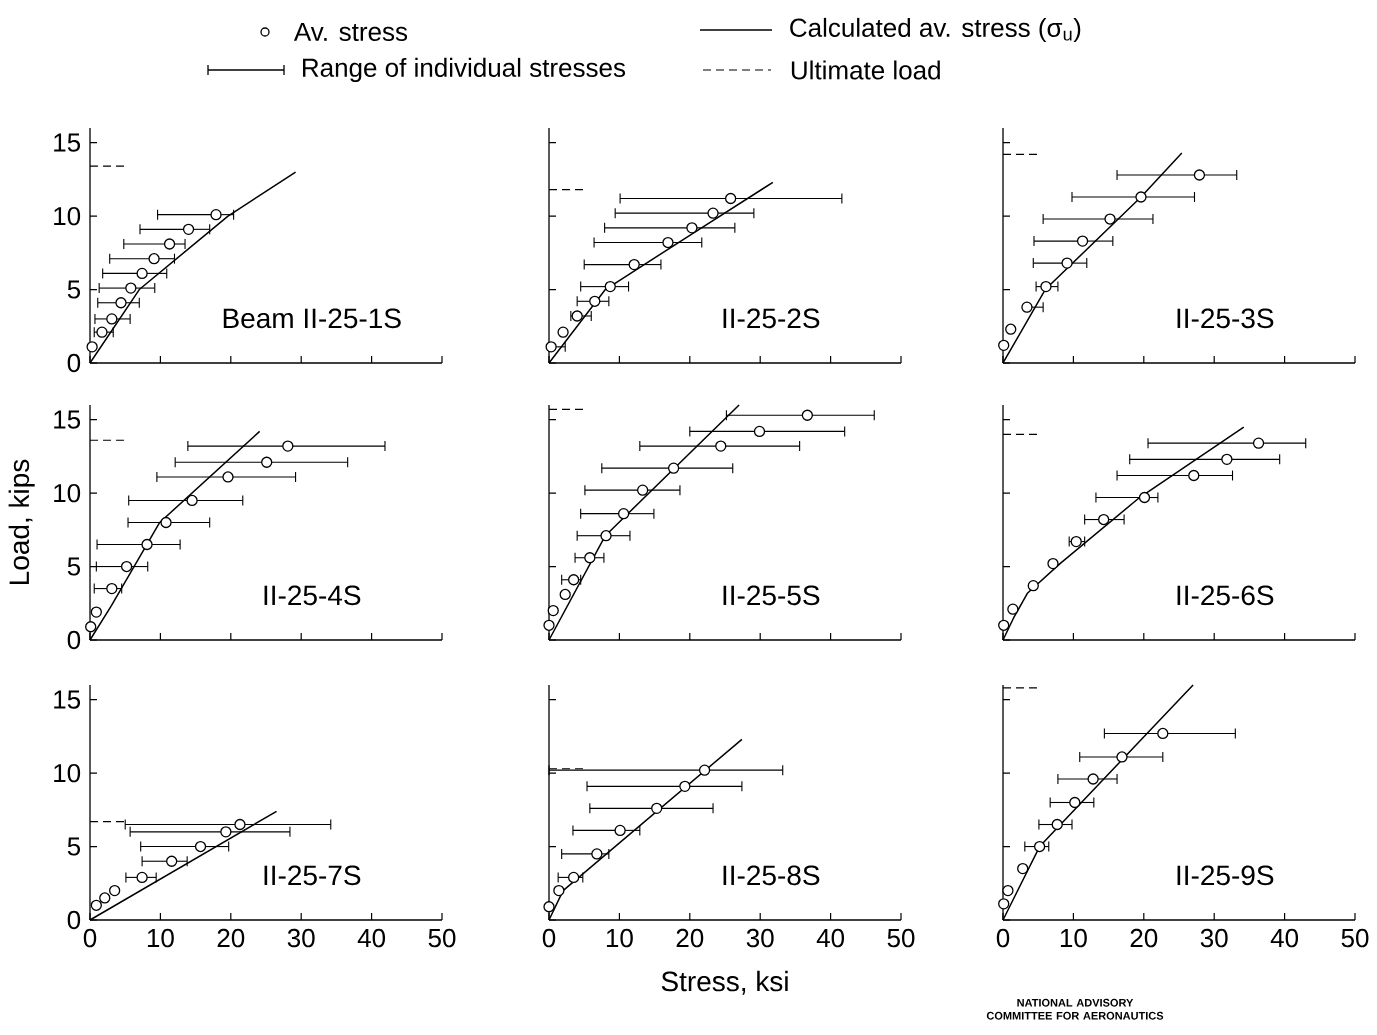  What do you see at coordinates (935, 30) in the screenshot?
I see `legend-label: Calculated av. stress (σ$_{u}$)` at bounding box center [935, 30].